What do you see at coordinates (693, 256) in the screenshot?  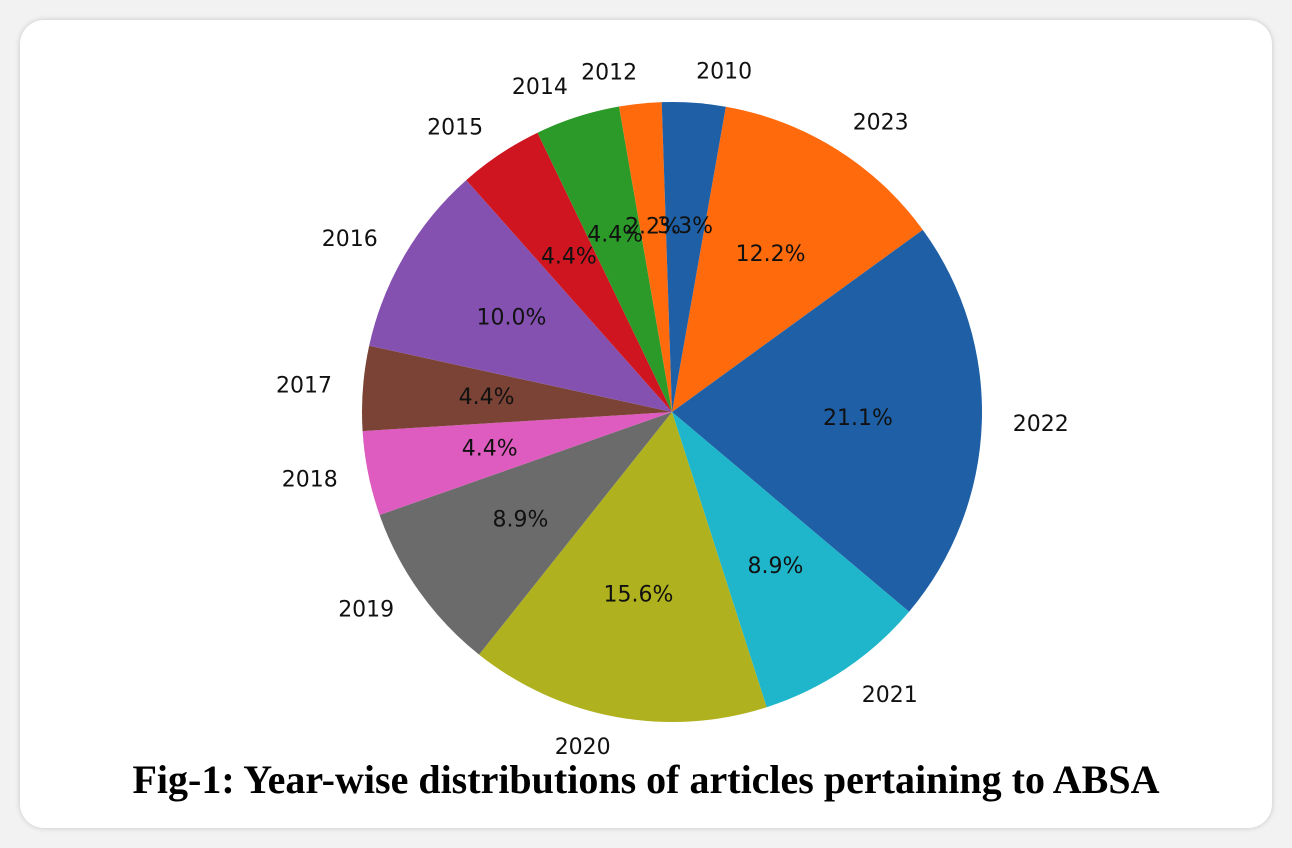 I see `pie-slice-2010` at bounding box center [693, 256].